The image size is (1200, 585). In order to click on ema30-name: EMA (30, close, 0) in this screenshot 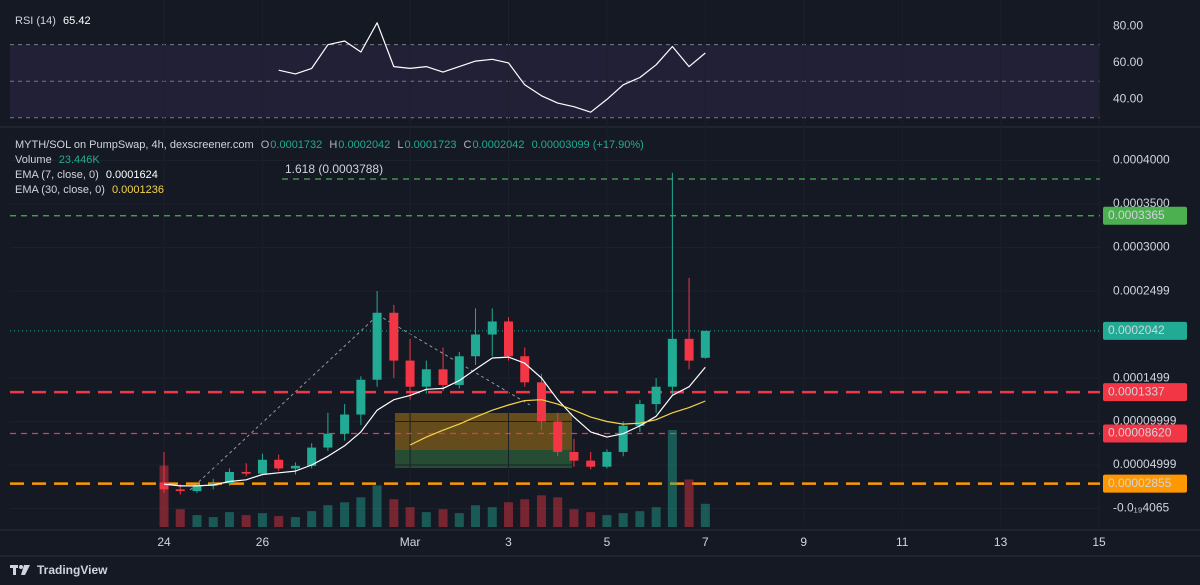, I will do `click(60, 190)`.